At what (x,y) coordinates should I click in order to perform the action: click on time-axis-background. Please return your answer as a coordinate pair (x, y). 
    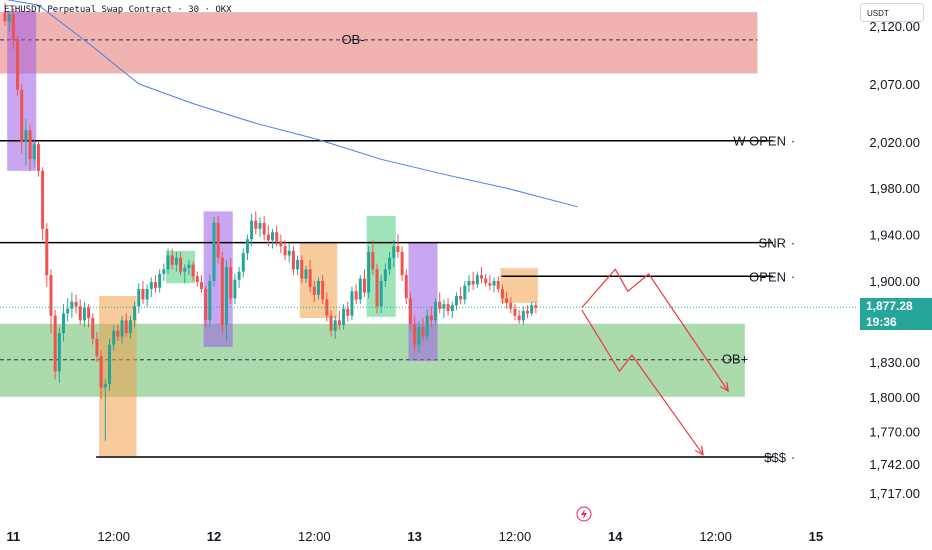
    Looking at the image, I should click on (466, 537).